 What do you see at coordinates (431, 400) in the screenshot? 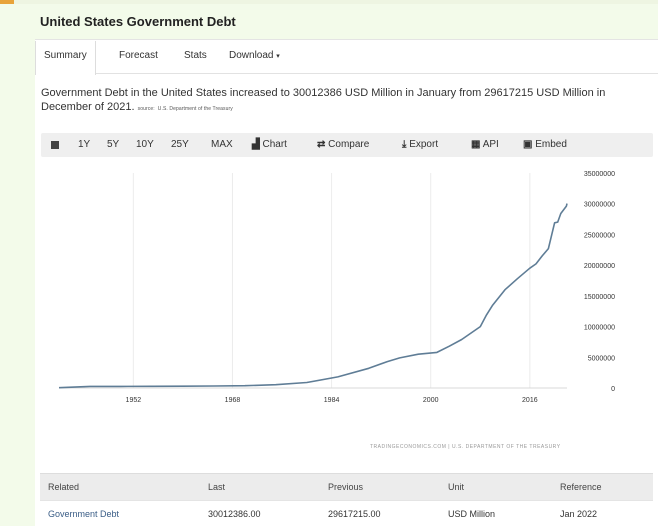
I see `x-tick-label: 2000` at bounding box center [431, 400].